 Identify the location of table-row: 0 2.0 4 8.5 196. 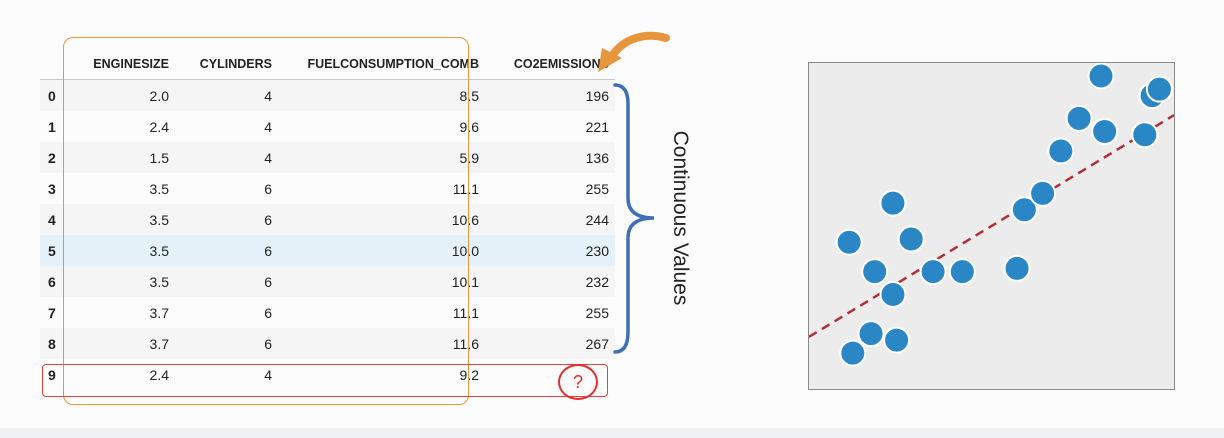
(327, 95).